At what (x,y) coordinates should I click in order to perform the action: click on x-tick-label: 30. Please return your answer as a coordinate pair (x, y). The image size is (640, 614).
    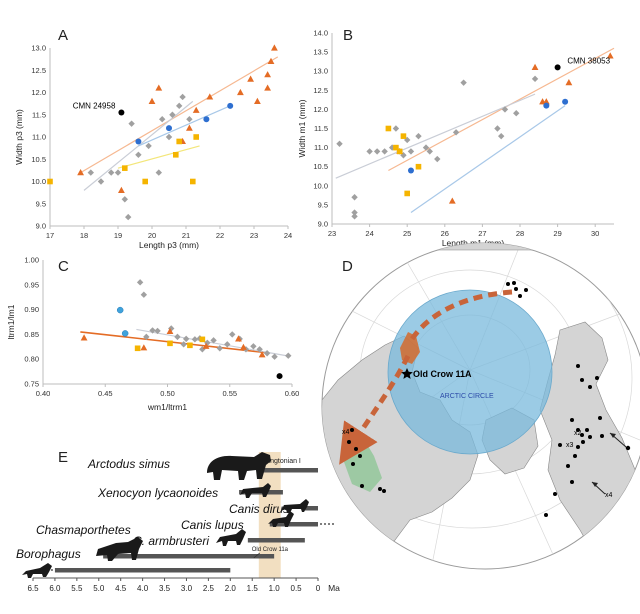
    Looking at the image, I should click on (595, 233).